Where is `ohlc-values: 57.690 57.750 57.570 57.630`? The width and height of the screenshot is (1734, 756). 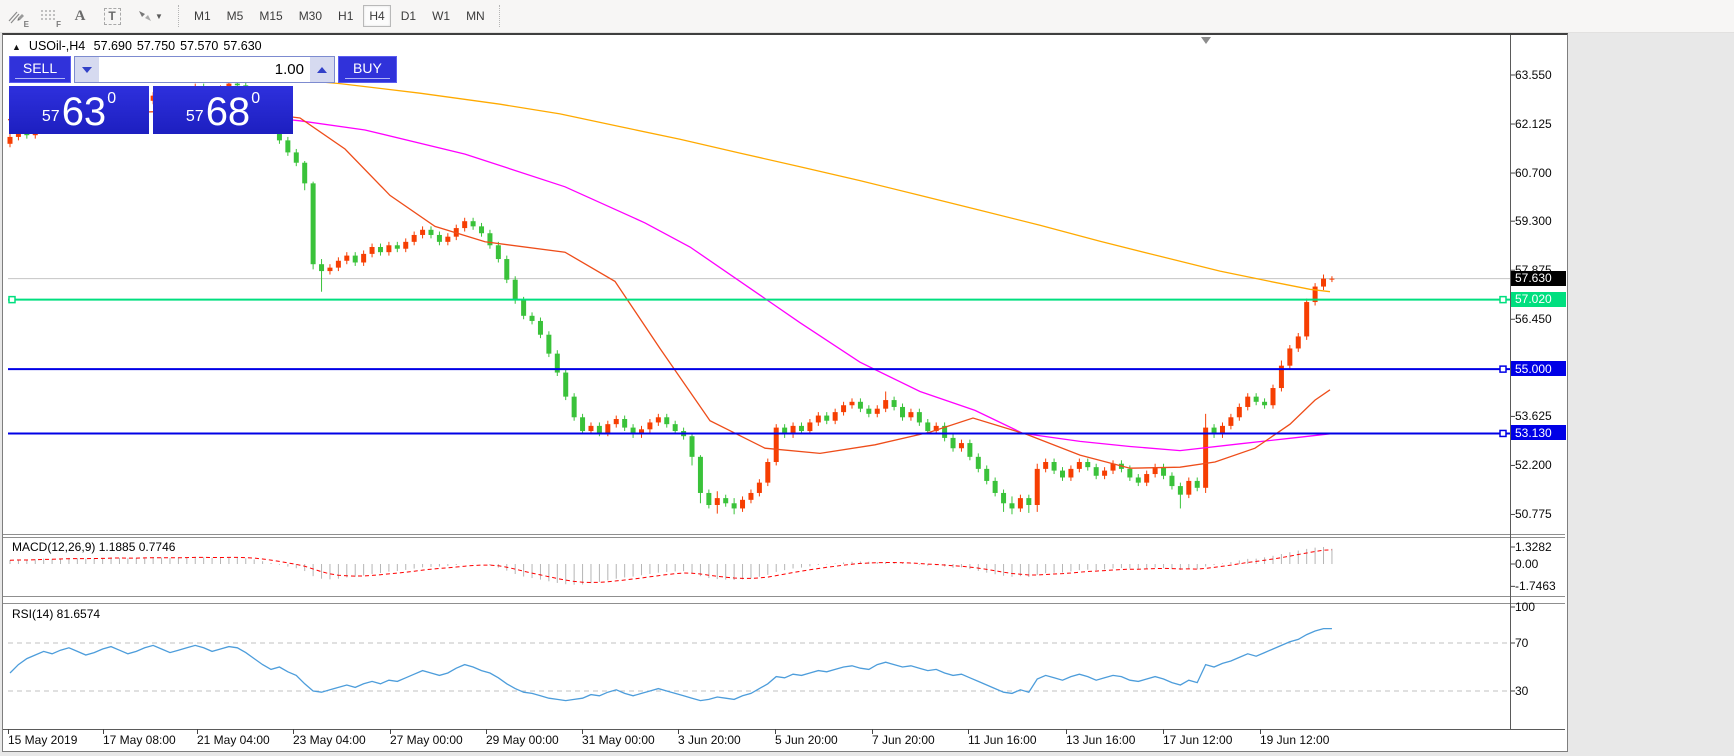
ohlc-values: 57.690 57.750 57.570 57.630 is located at coordinates (177, 46).